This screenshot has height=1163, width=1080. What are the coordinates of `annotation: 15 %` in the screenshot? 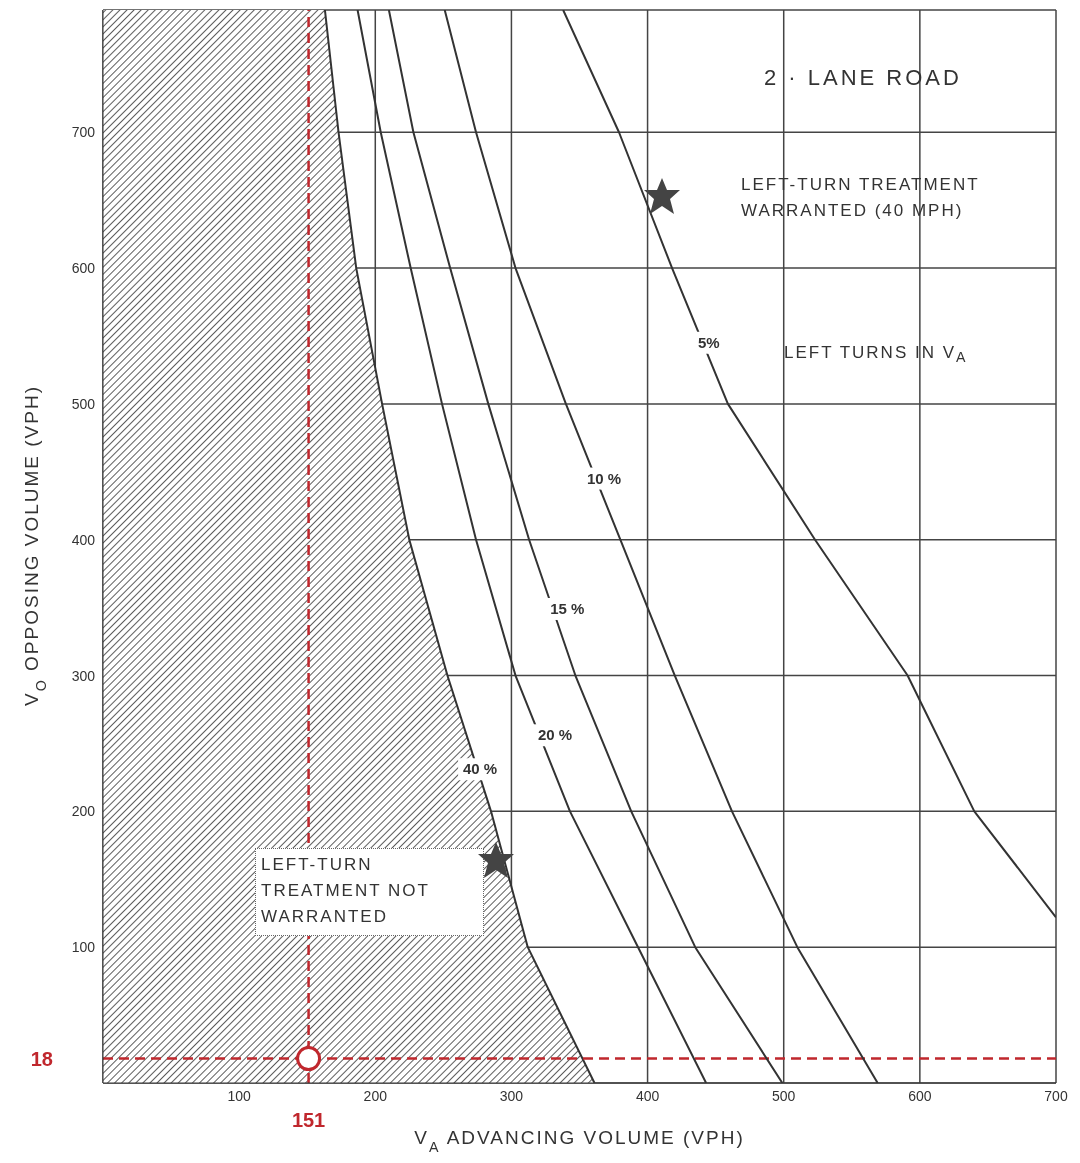 It's located at (567, 608).